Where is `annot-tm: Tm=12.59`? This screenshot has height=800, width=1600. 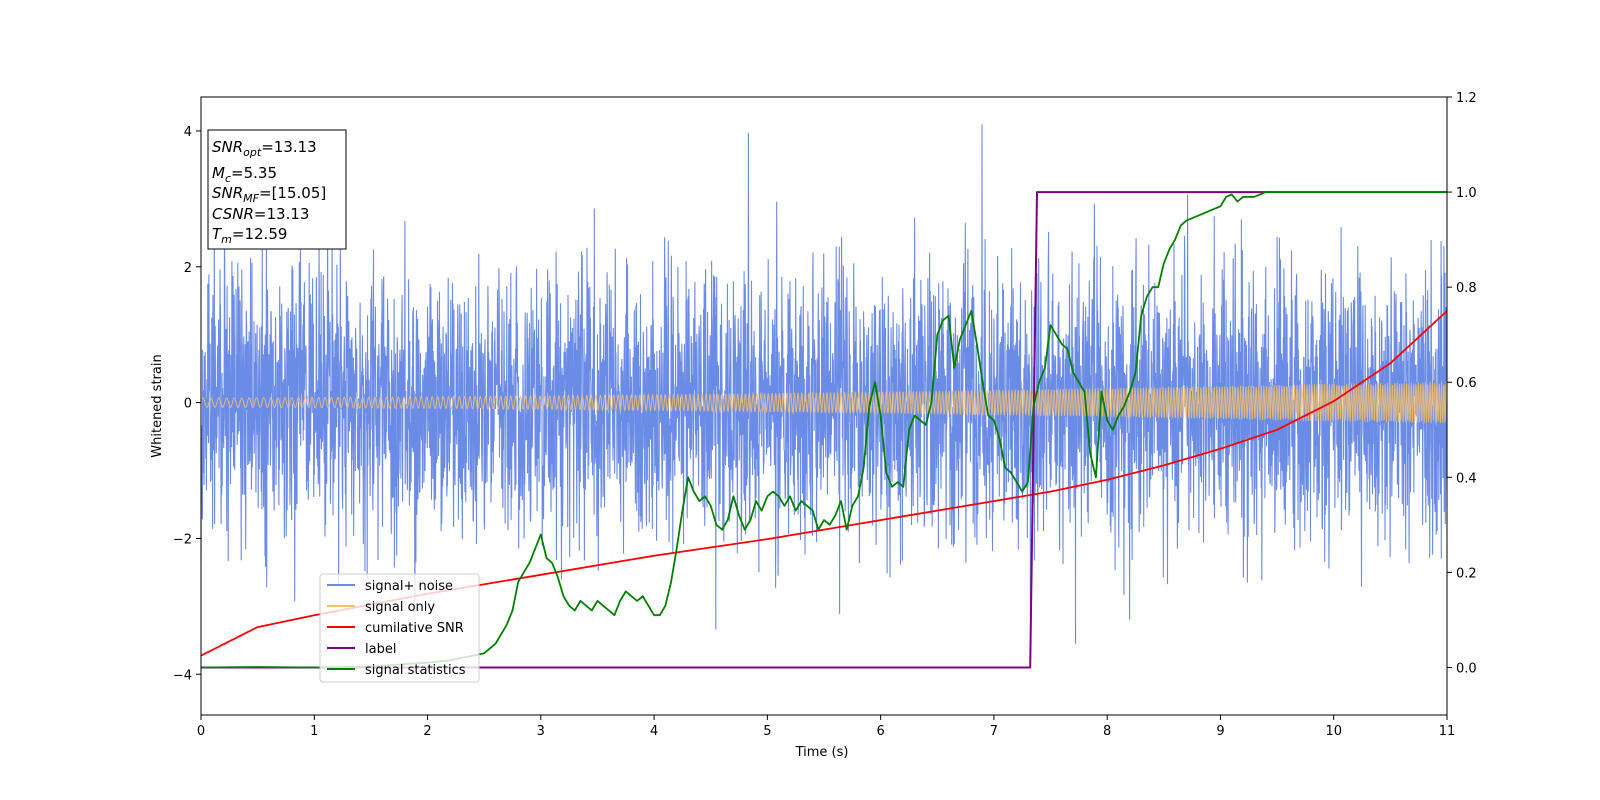 annot-tm: Tm=12.59 is located at coordinates (249, 235).